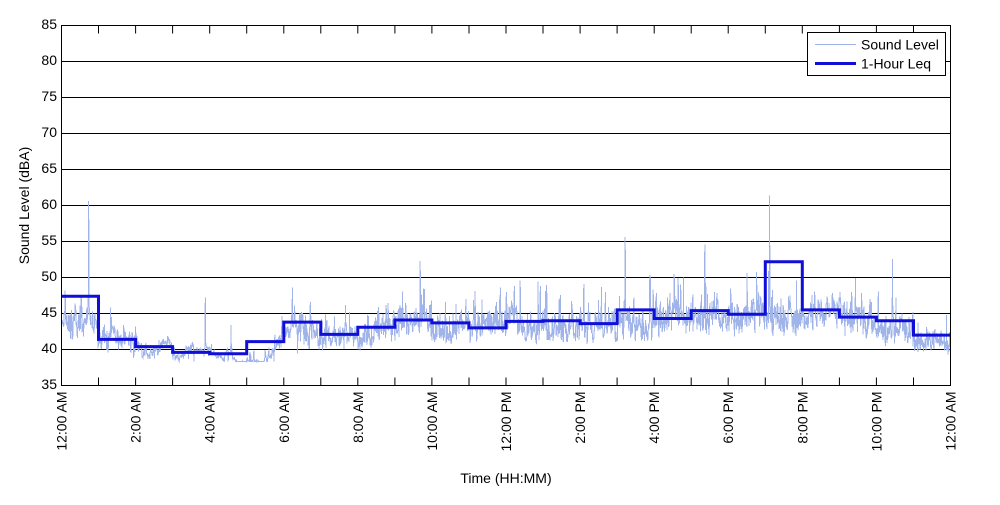  What do you see at coordinates (49, 168) in the screenshot?
I see `svg-text: 65` at bounding box center [49, 168].